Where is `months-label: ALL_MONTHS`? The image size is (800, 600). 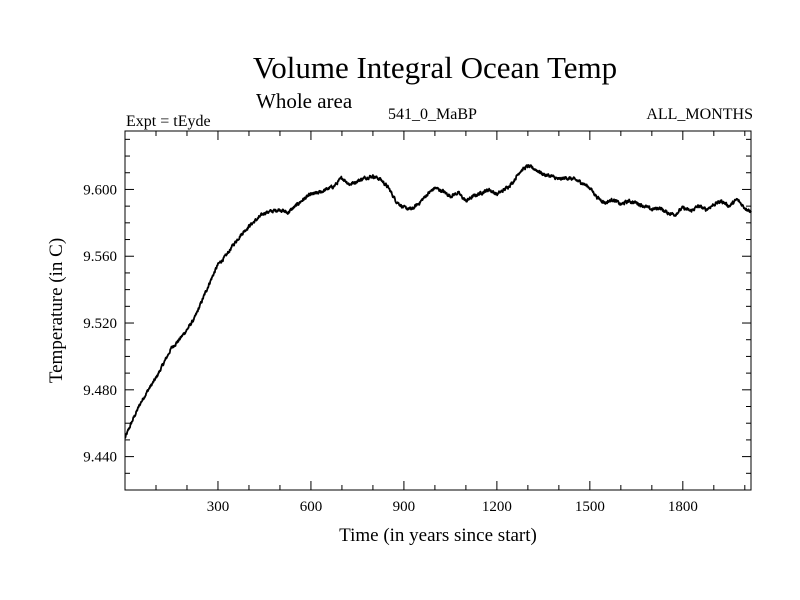 months-label: ALL_MONTHS is located at coordinates (699, 114).